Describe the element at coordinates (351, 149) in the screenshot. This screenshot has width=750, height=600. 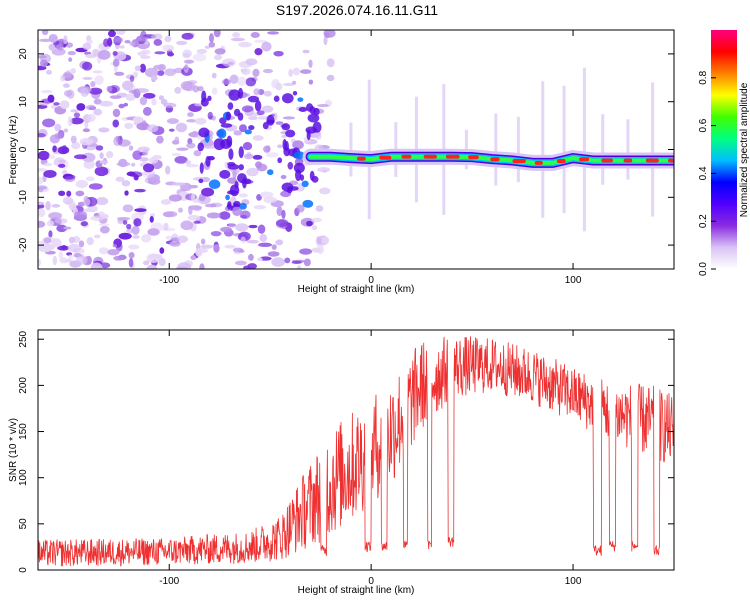
I see `heatmap-streak` at that location.